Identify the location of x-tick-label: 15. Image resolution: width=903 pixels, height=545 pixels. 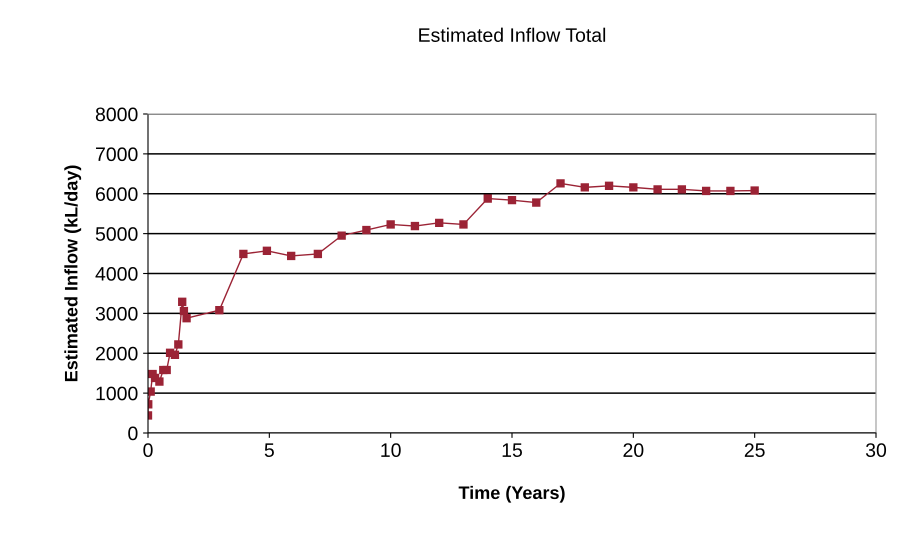
(512, 450).